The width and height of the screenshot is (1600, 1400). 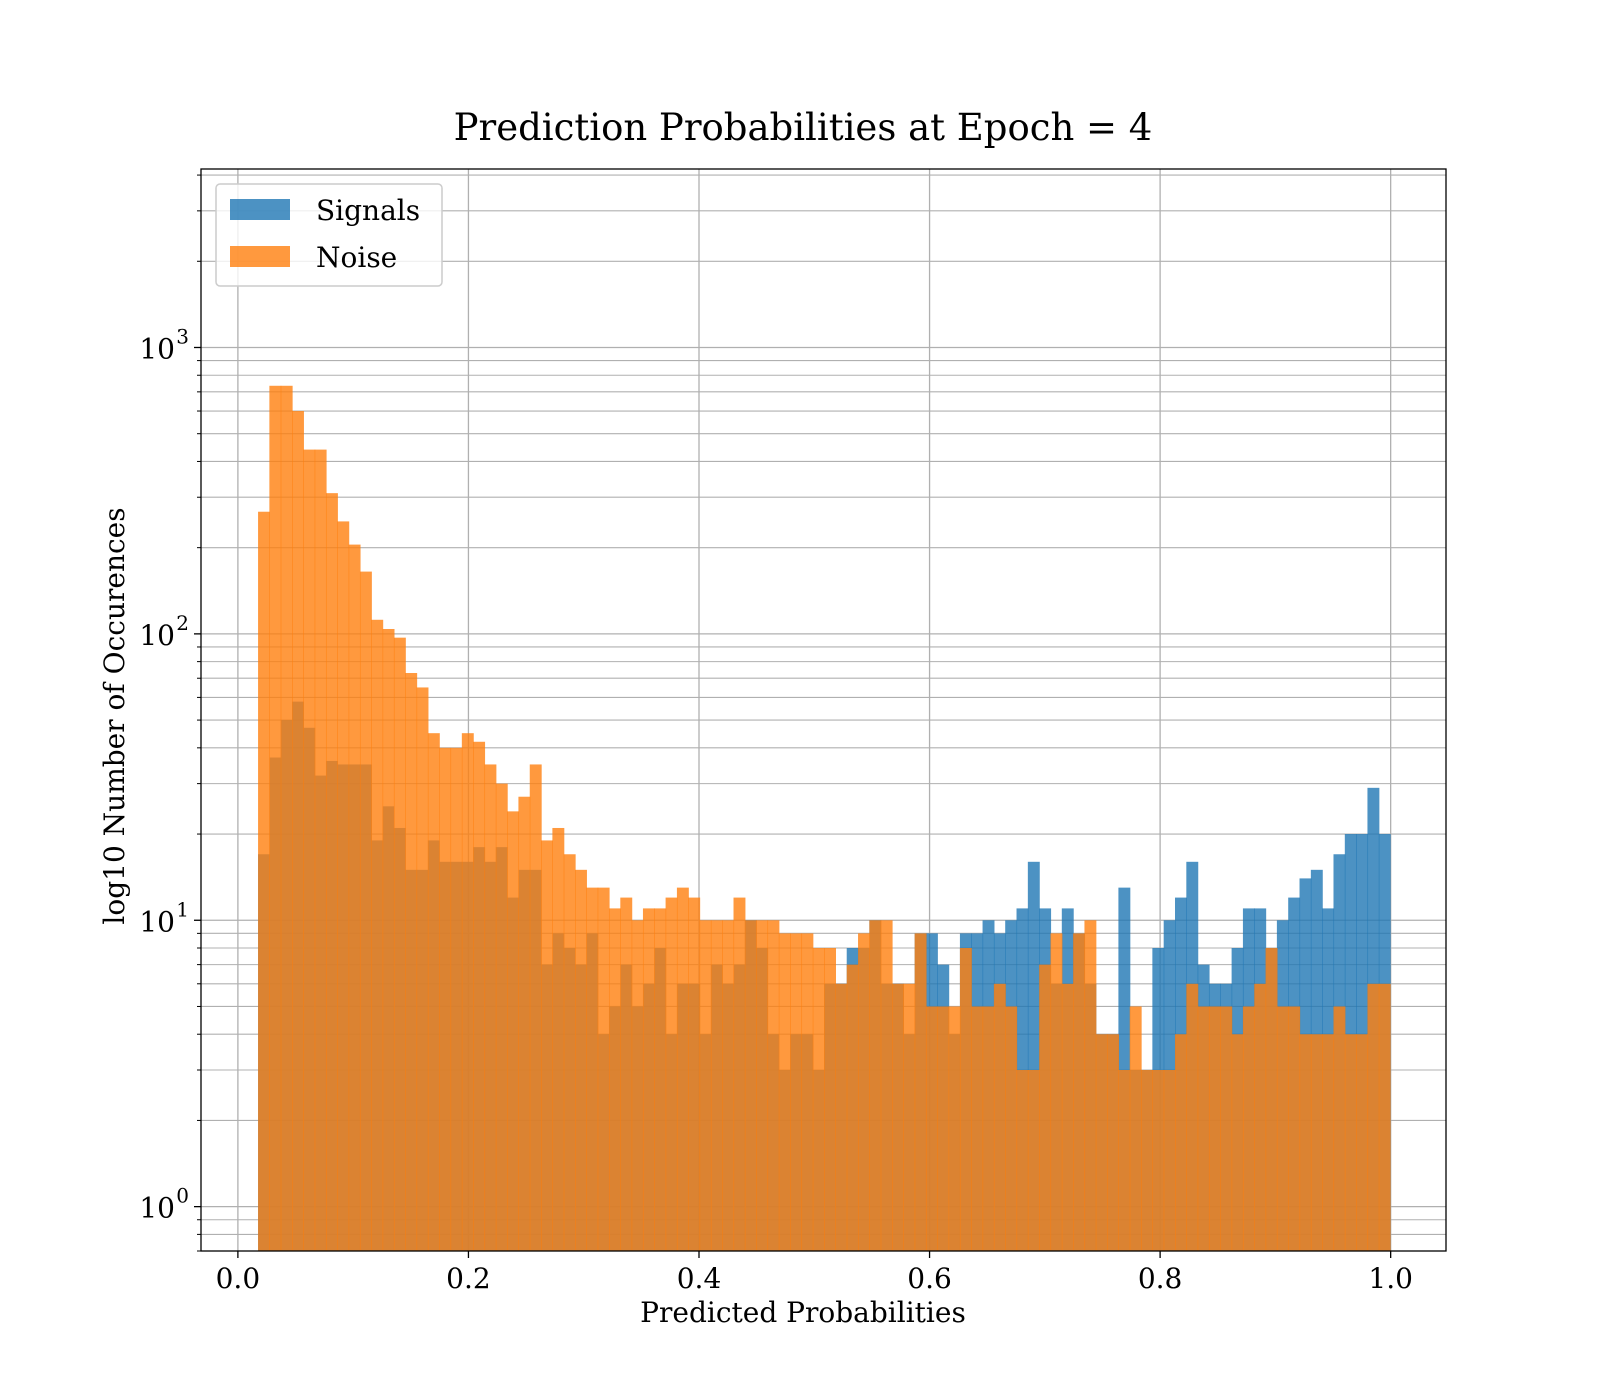 What do you see at coordinates (1390, 1278) in the screenshot?
I see `x-tick-label: 1.0` at bounding box center [1390, 1278].